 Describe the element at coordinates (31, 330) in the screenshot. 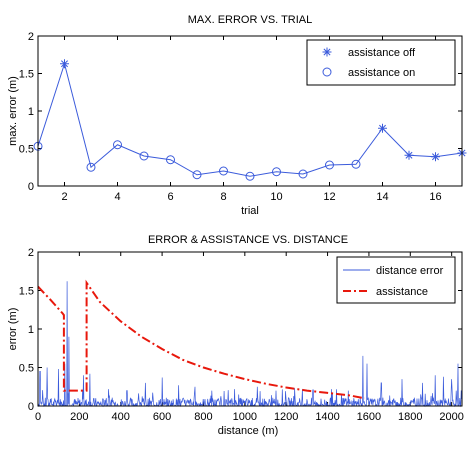

I see `bot-ytick-label: 1` at that location.